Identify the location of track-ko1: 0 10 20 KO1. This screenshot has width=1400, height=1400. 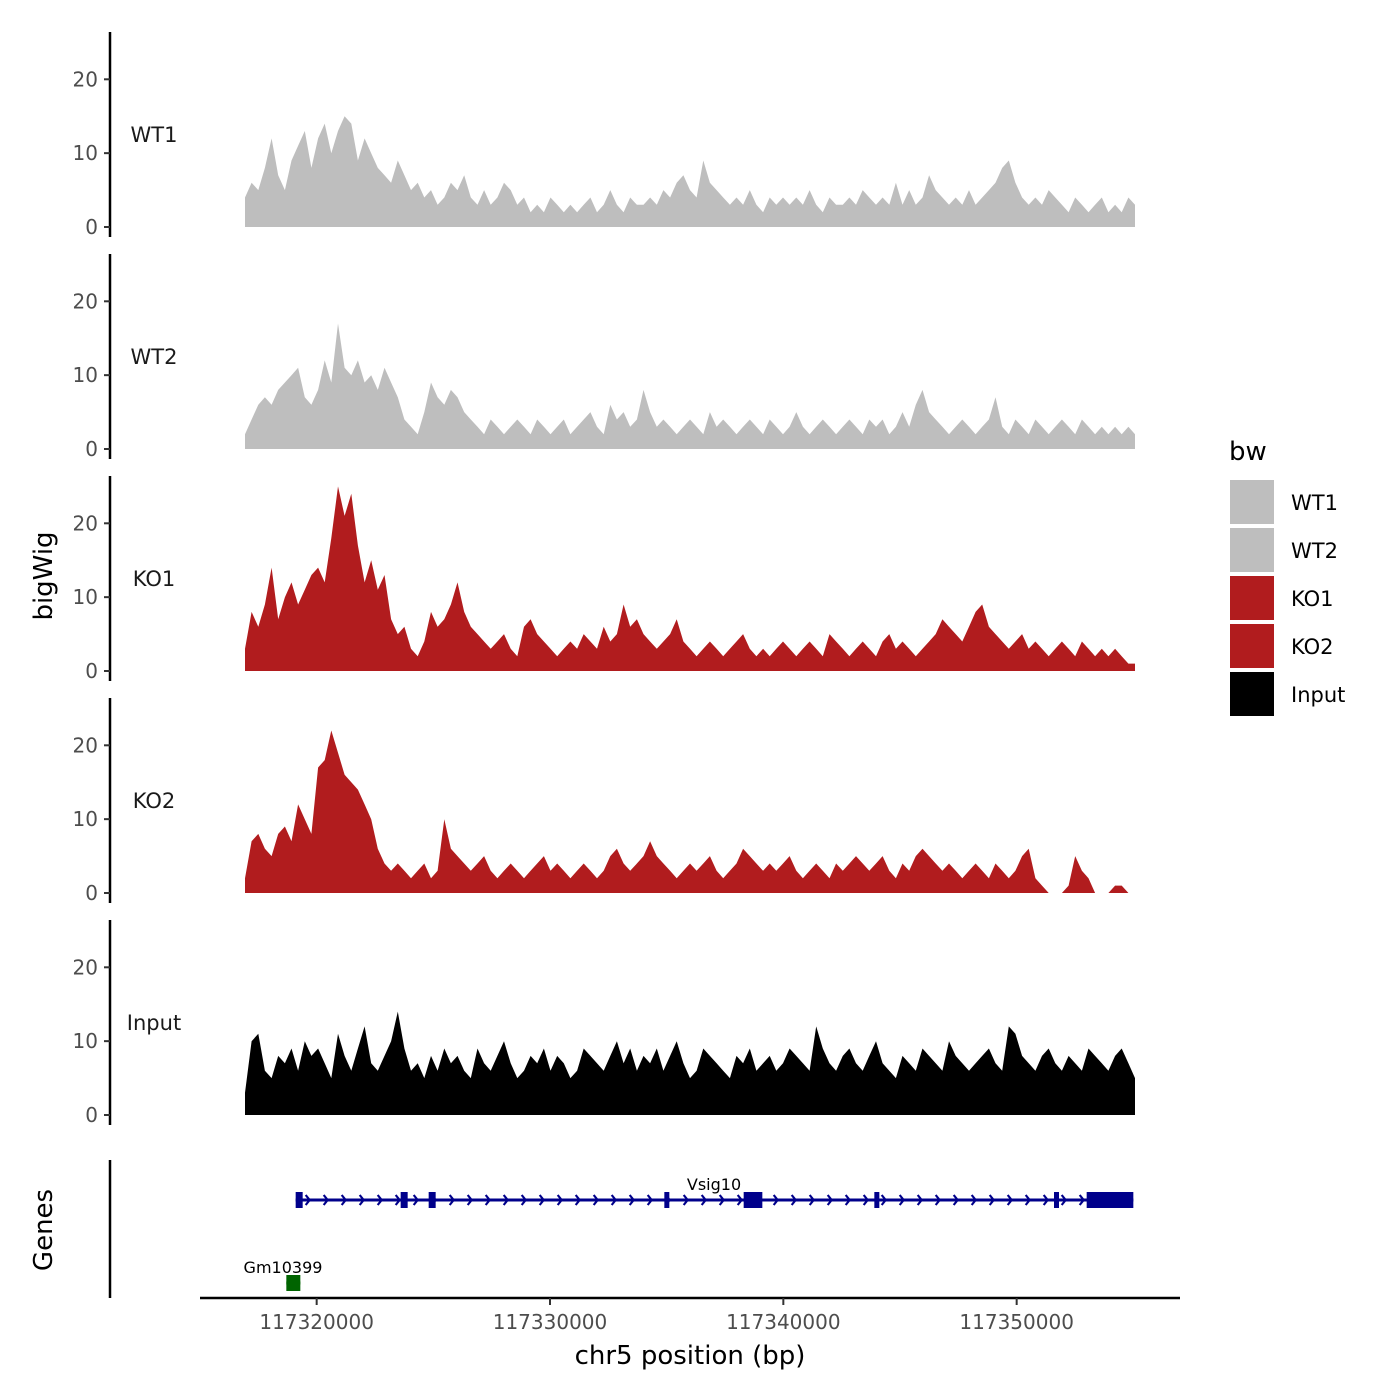
(604, 579).